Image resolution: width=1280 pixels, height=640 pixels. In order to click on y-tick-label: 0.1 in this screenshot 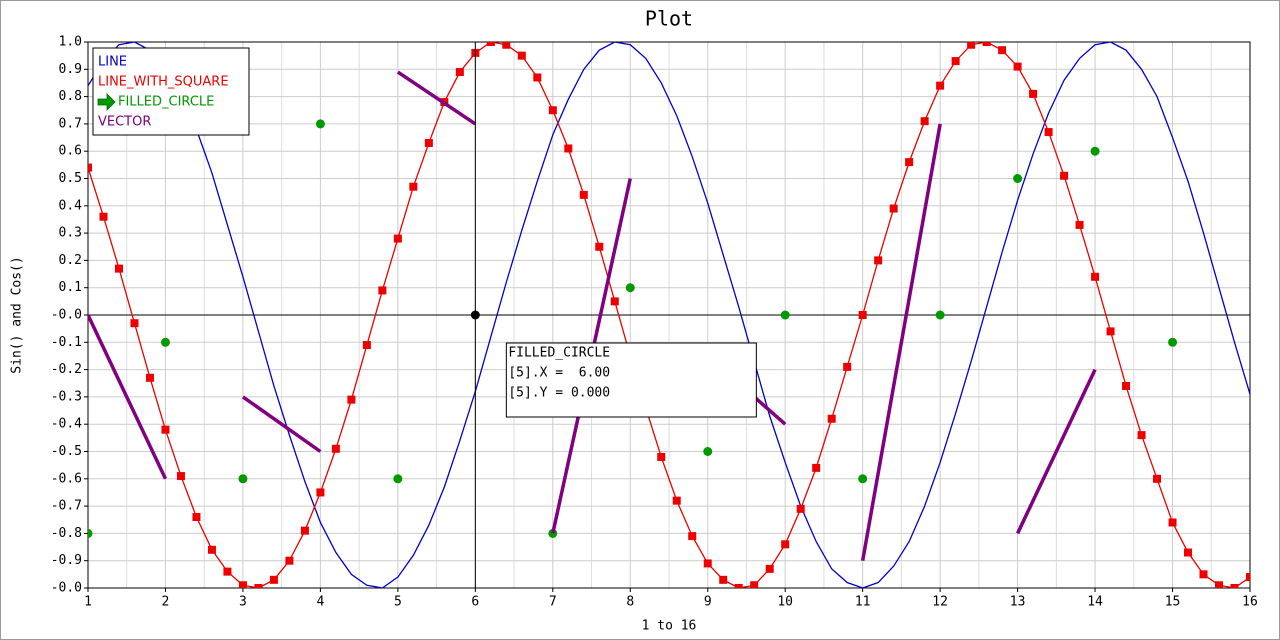, I will do `click(70, 287)`.